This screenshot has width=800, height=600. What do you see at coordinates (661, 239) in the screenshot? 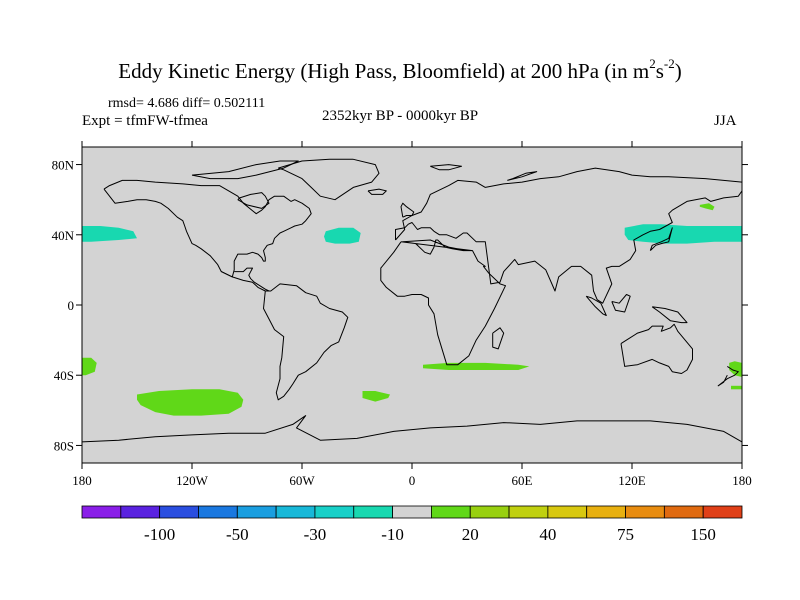
I see `japan-coastline` at bounding box center [661, 239].